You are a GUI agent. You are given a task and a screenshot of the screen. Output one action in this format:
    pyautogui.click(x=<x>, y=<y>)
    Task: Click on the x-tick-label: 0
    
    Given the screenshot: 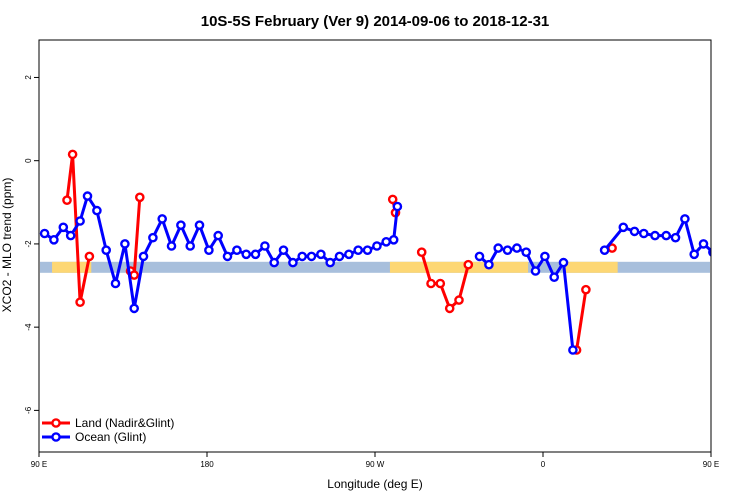 What is the action you would take?
    pyautogui.click(x=543, y=464)
    